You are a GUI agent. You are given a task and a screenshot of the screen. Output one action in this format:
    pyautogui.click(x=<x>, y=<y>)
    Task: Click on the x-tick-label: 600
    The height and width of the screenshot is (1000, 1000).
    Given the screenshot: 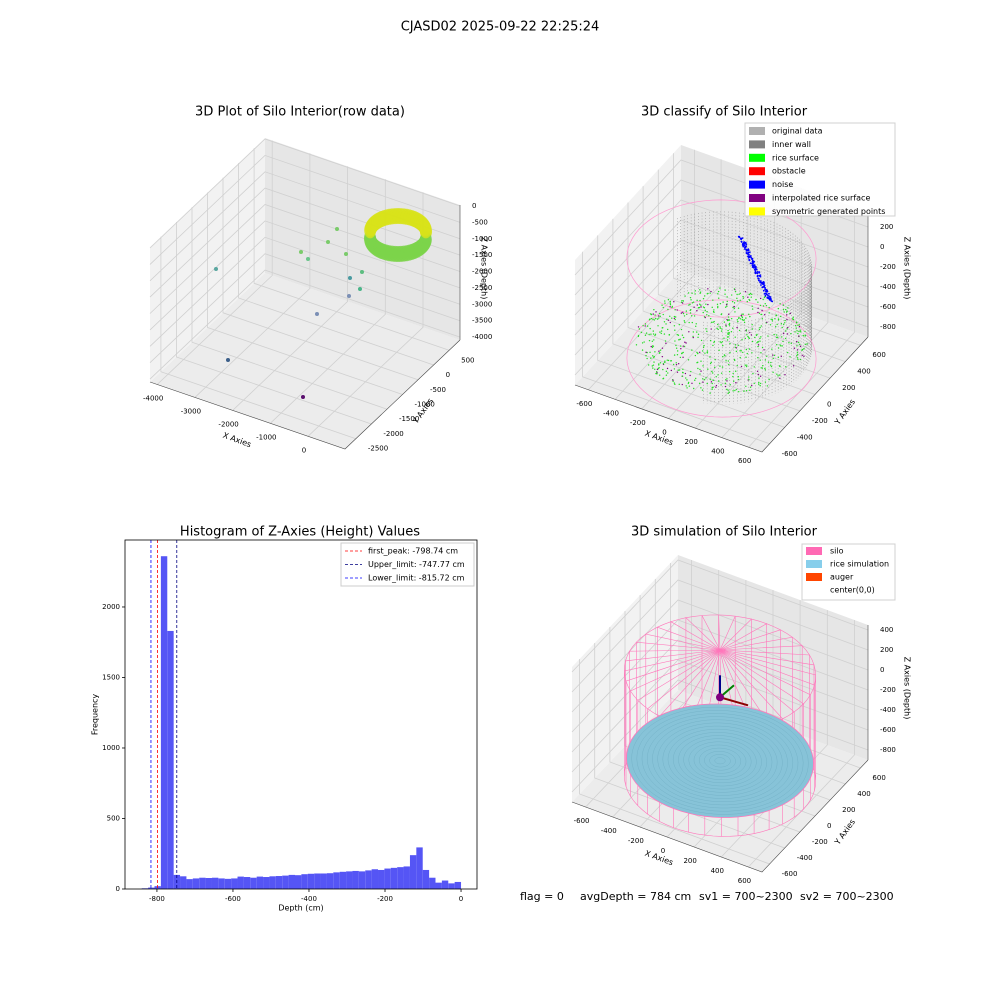 What is the action you would take?
    pyautogui.click(x=744, y=881)
    